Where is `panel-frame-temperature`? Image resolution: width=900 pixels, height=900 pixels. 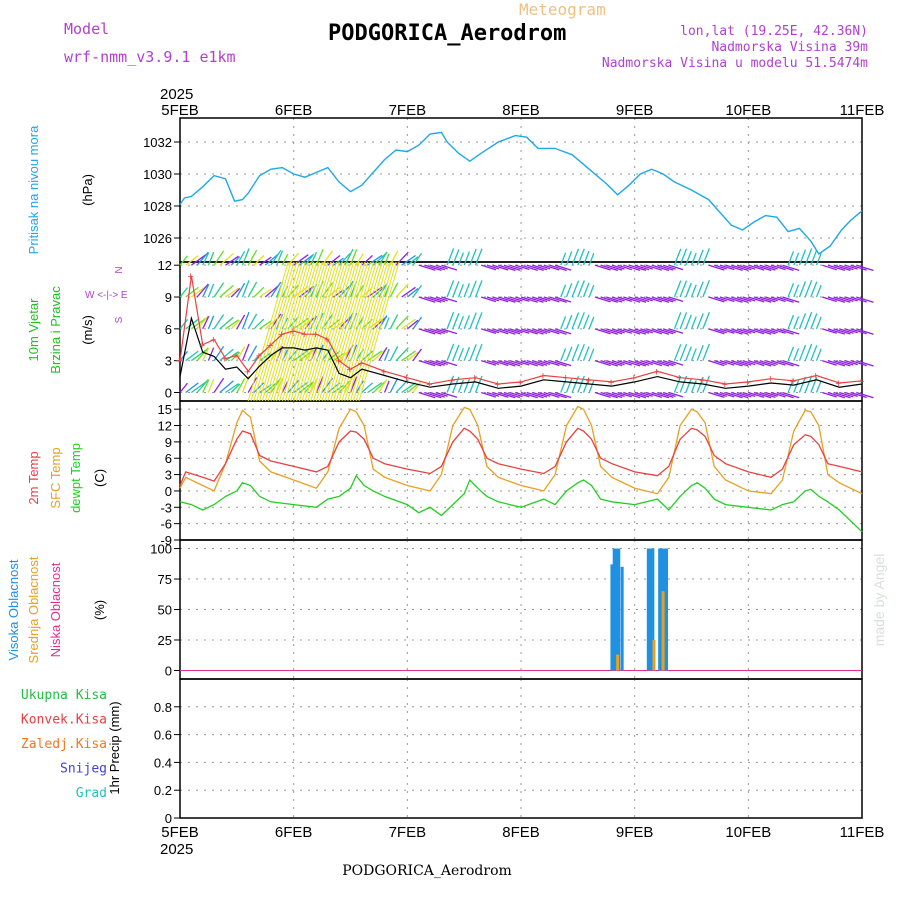
panel-frame-temperature is located at coordinates (521, 470).